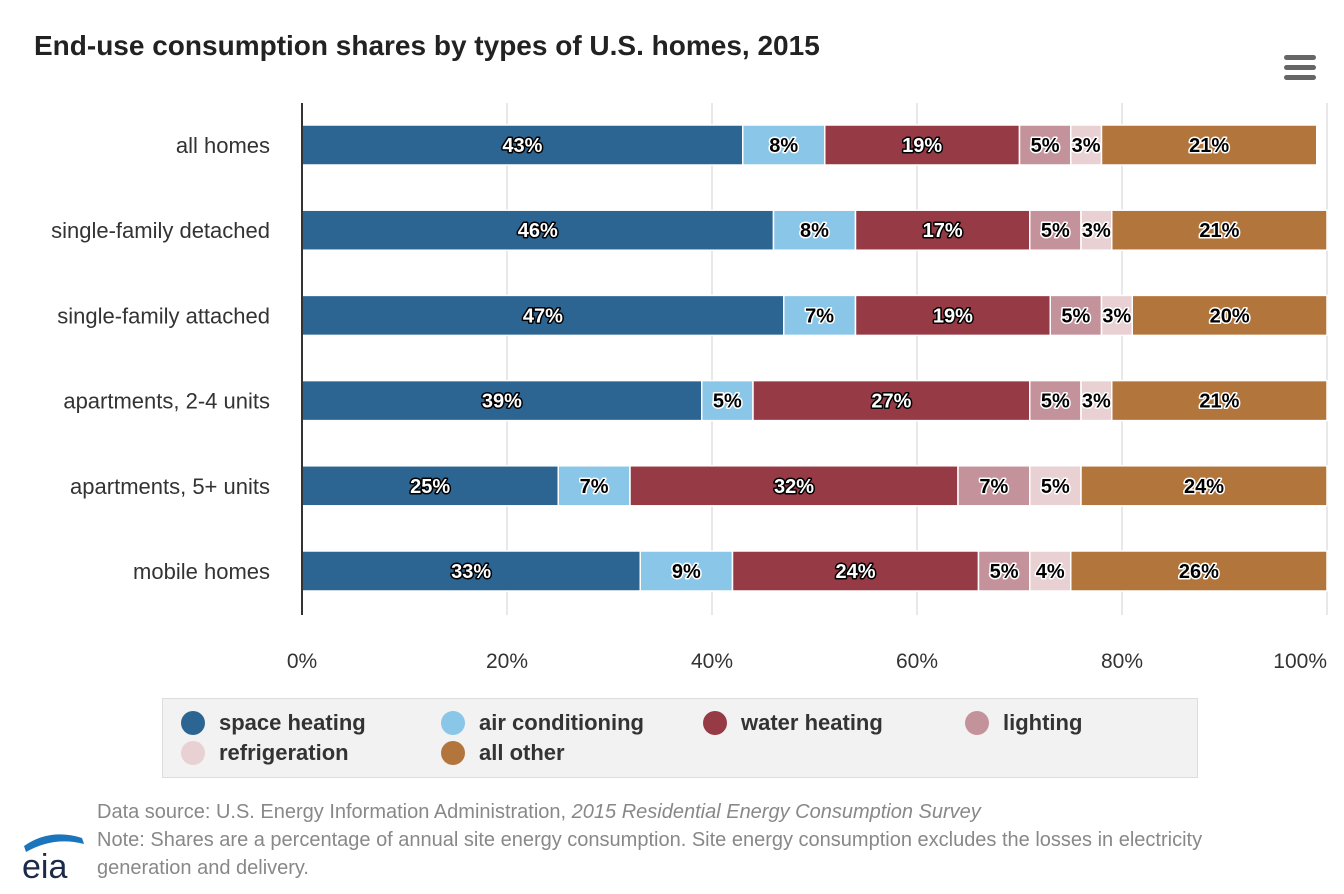  I want to click on legend-item-space-heating: space heating, so click(273, 723).